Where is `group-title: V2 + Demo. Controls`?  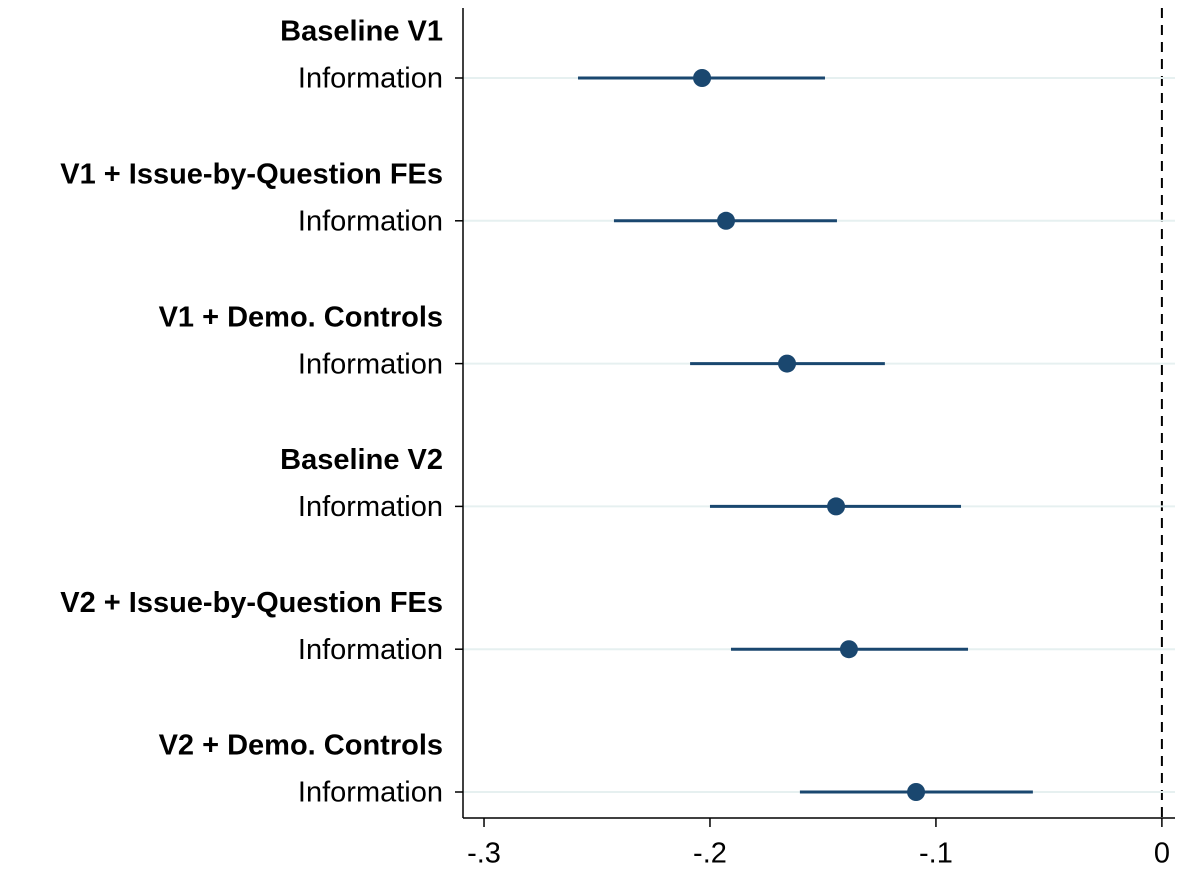 group-title: V2 + Demo. Controls is located at coordinates (301, 746).